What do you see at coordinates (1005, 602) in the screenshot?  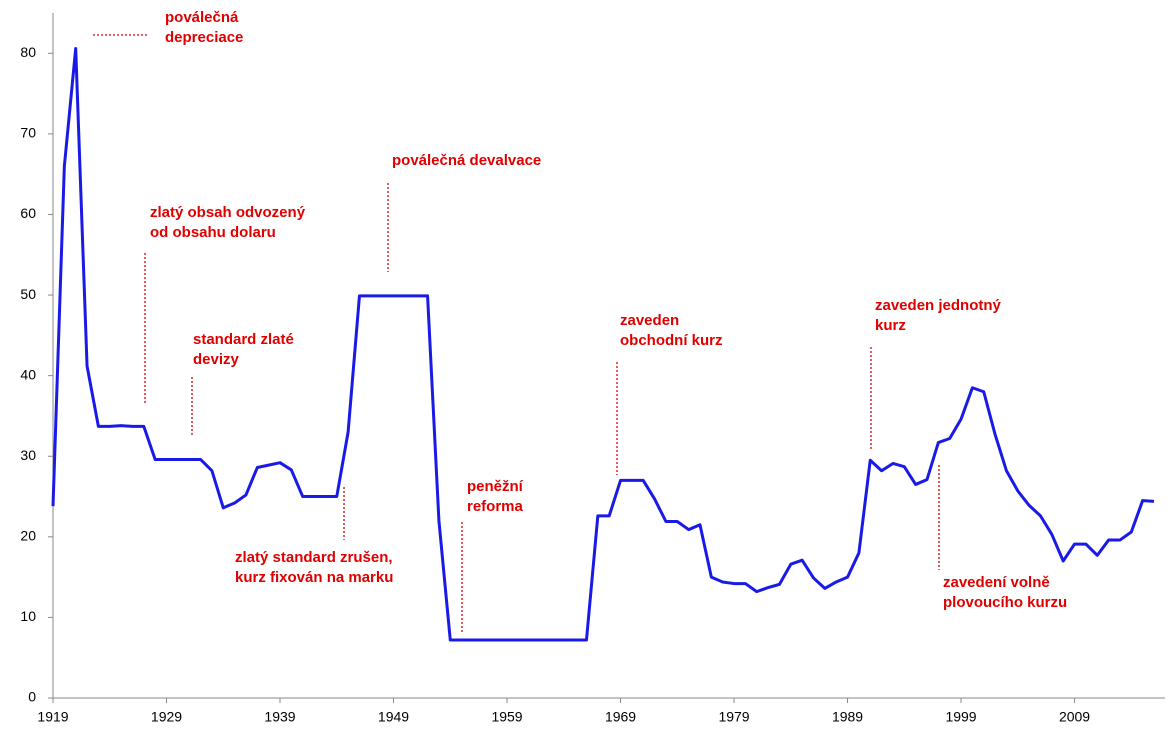 I see `annotation: plovoucího kurzu` at bounding box center [1005, 602].